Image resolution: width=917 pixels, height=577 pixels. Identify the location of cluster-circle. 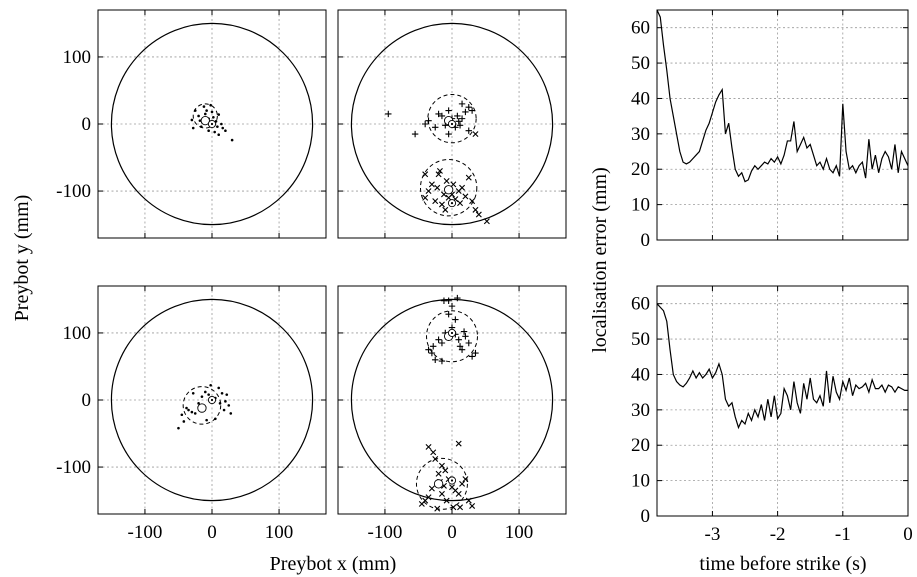
(205, 116).